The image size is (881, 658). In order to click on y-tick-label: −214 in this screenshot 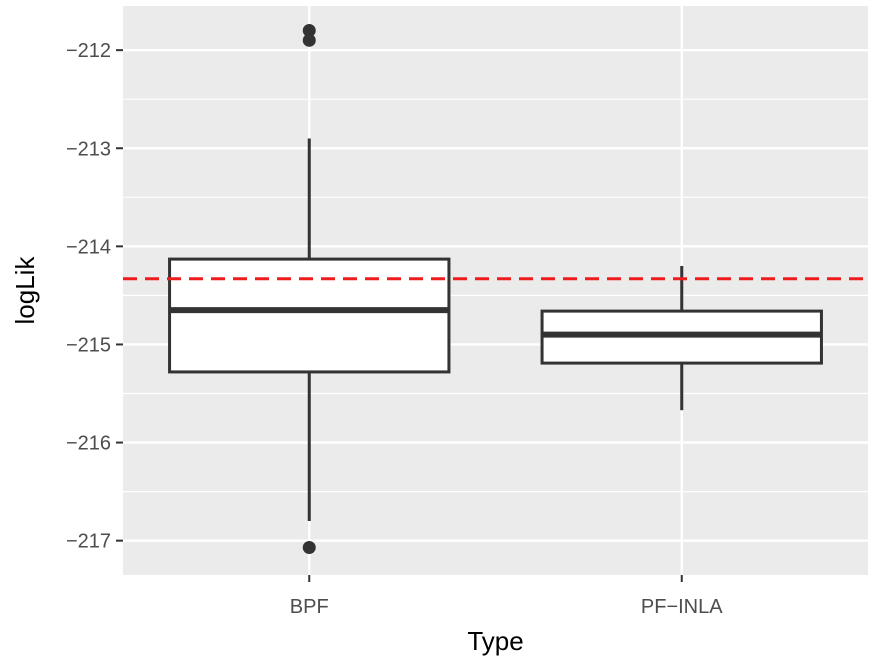, I will do `click(88, 247)`.